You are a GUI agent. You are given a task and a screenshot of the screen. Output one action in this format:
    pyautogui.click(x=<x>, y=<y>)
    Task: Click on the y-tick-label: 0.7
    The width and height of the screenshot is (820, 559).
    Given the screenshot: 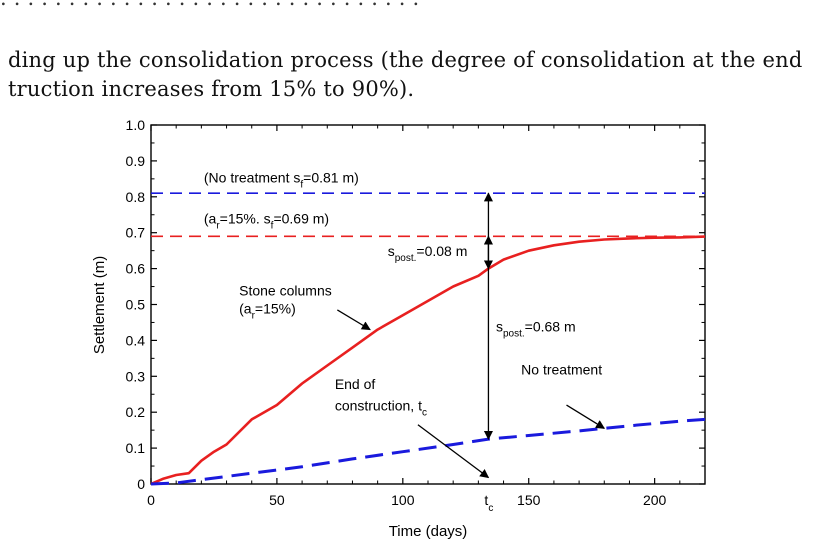 What is the action you would take?
    pyautogui.click(x=136, y=233)
    